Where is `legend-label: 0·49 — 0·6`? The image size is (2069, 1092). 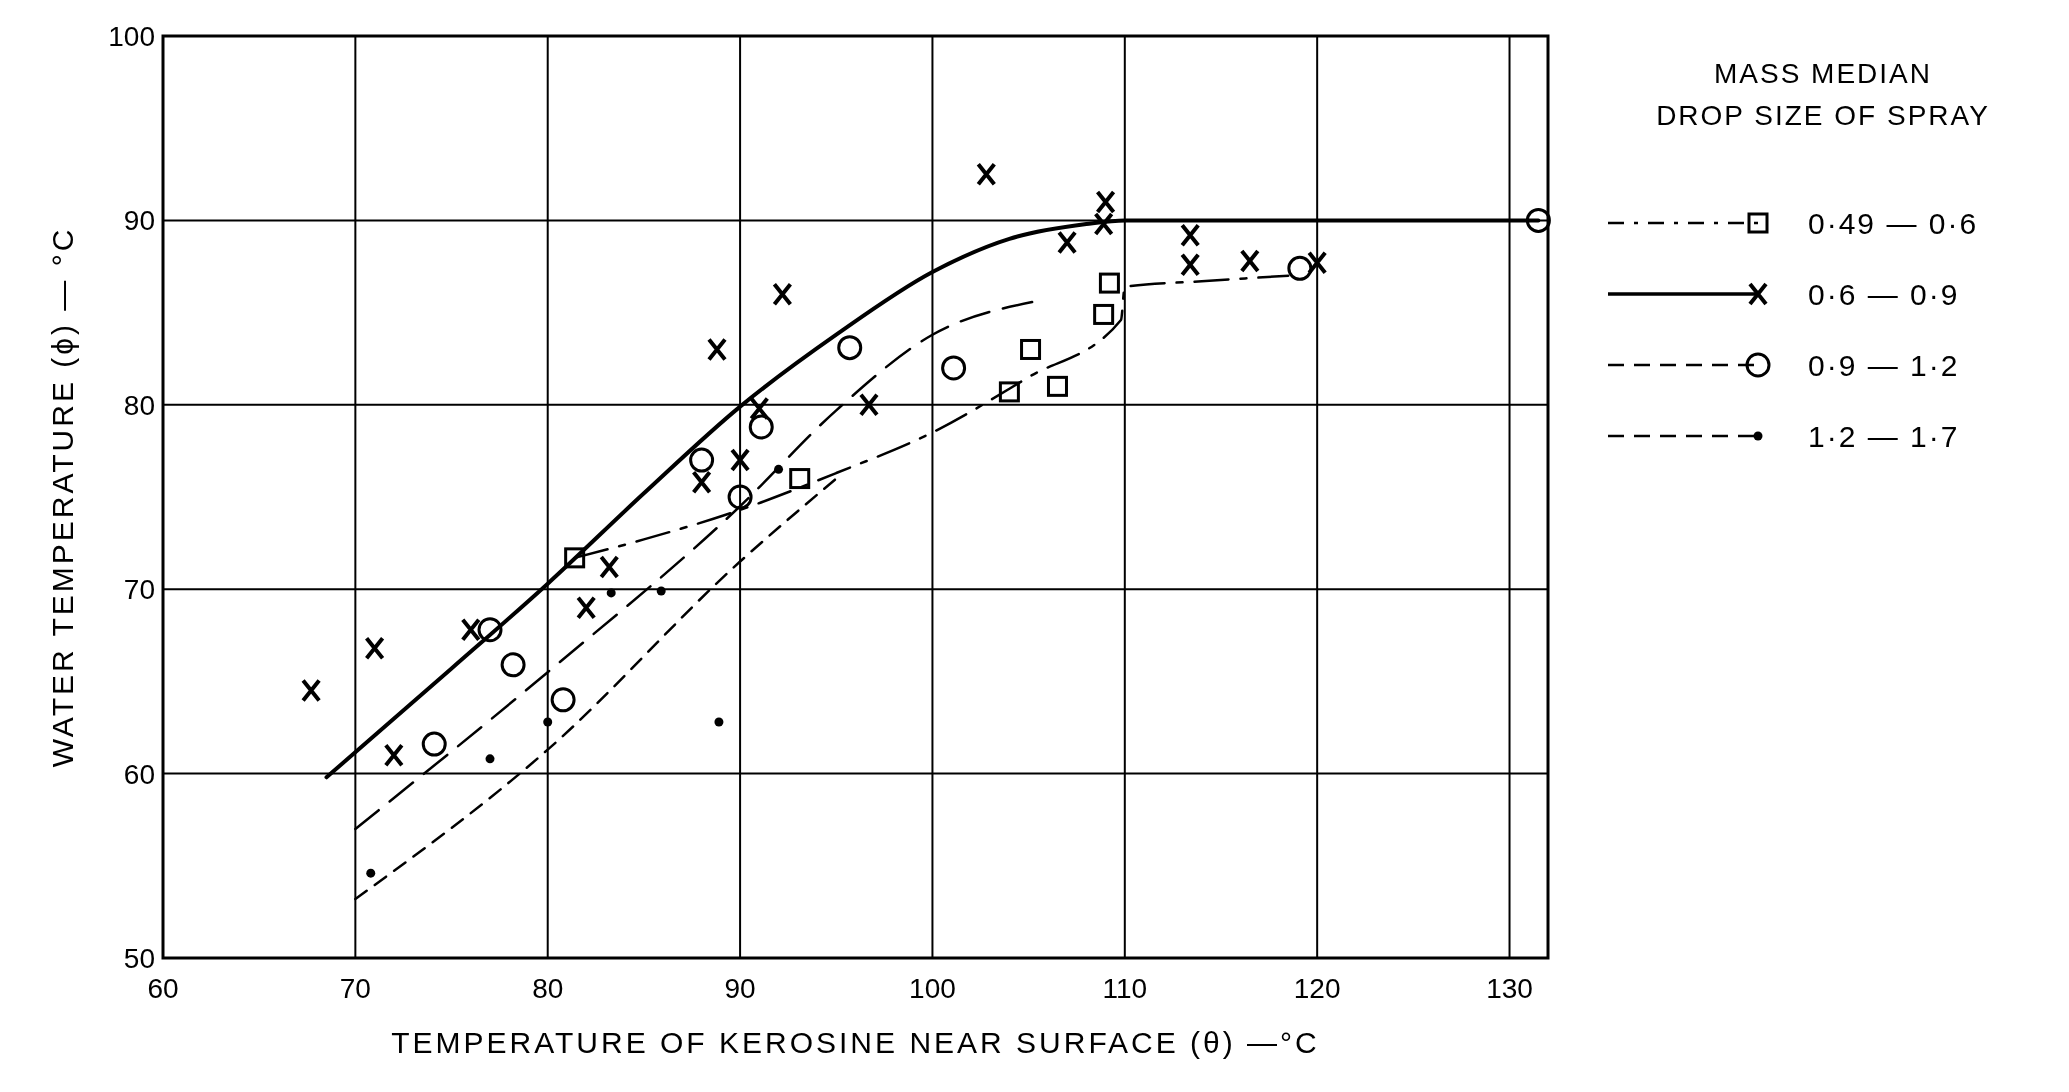 legend-label: 0·49 — 0·6 is located at coordinates (1893, 223).